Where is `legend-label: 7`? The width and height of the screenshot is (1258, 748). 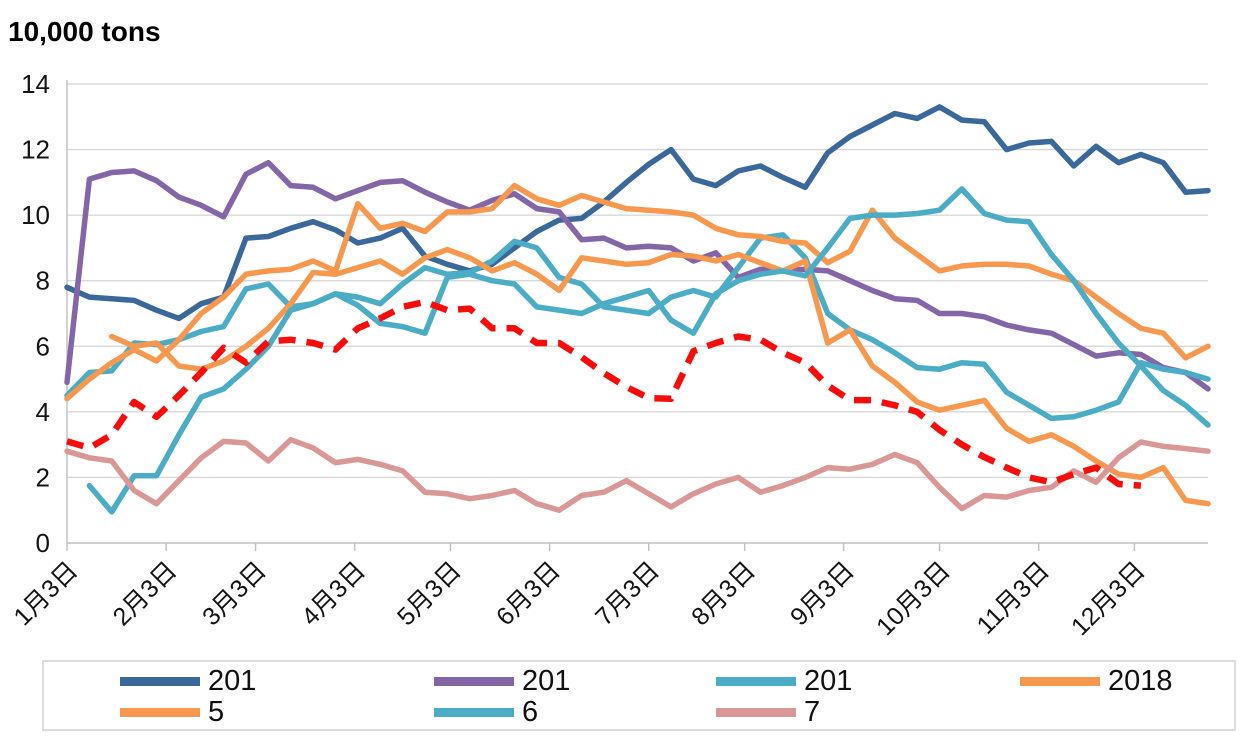 legend-label: 7 is located at coordinates (812, 712).